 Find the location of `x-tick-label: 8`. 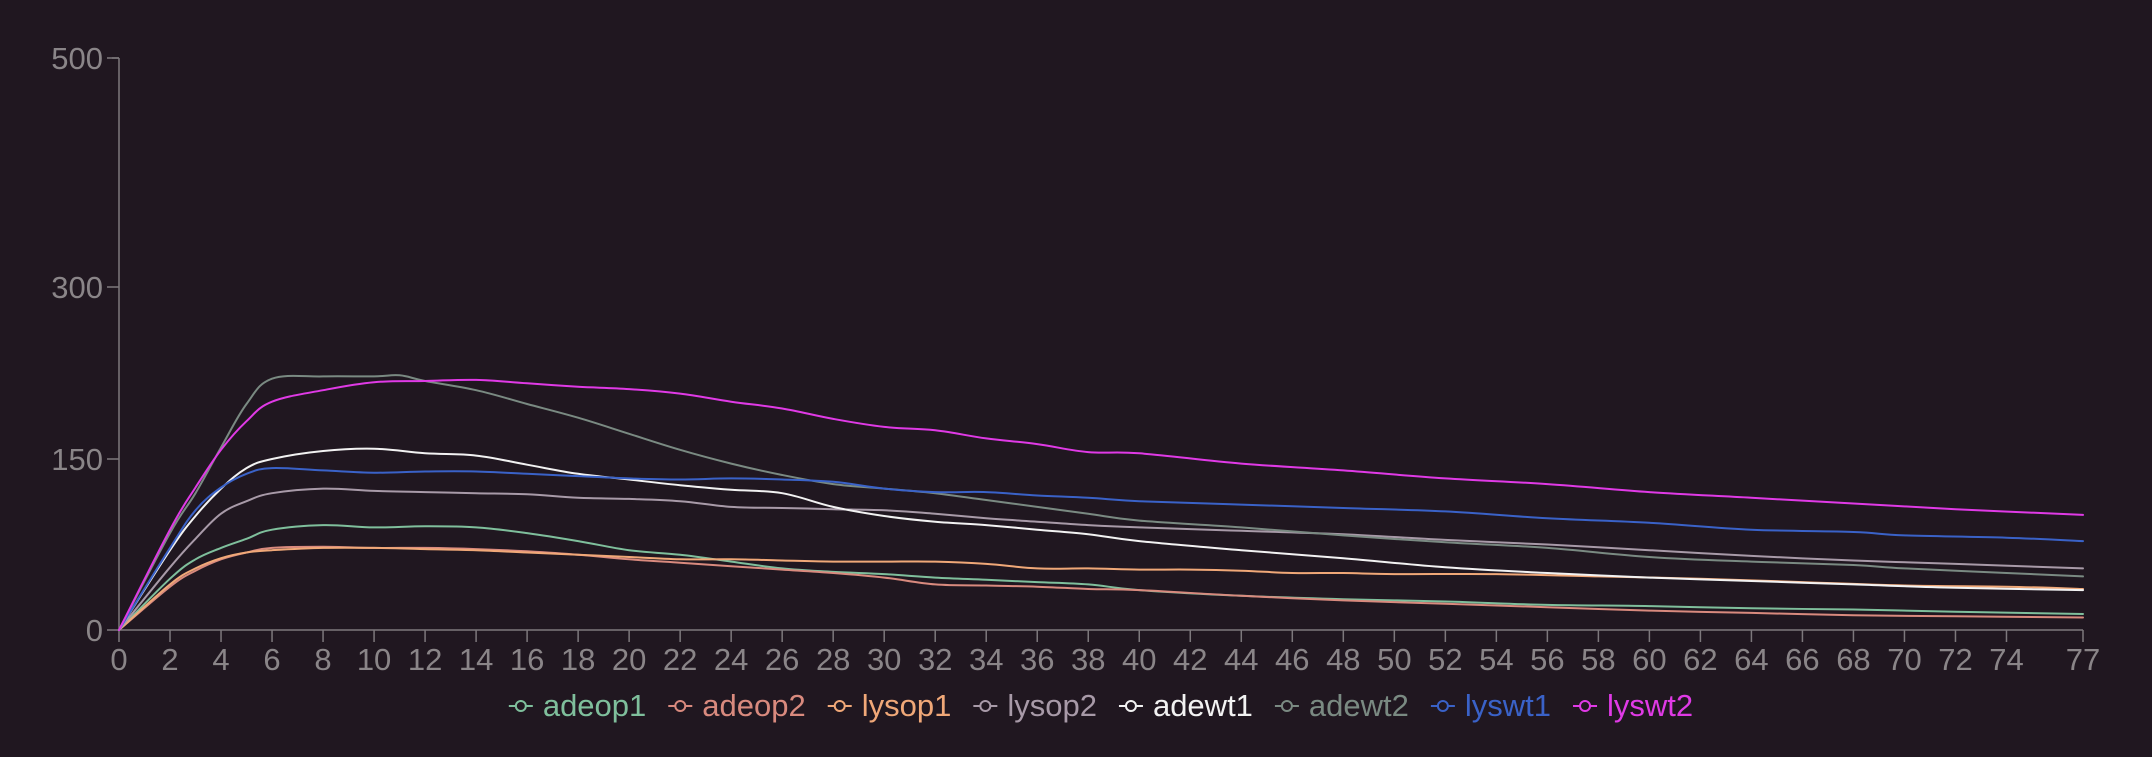

x-tick-label: 8 is located at coordinates (322, 659).